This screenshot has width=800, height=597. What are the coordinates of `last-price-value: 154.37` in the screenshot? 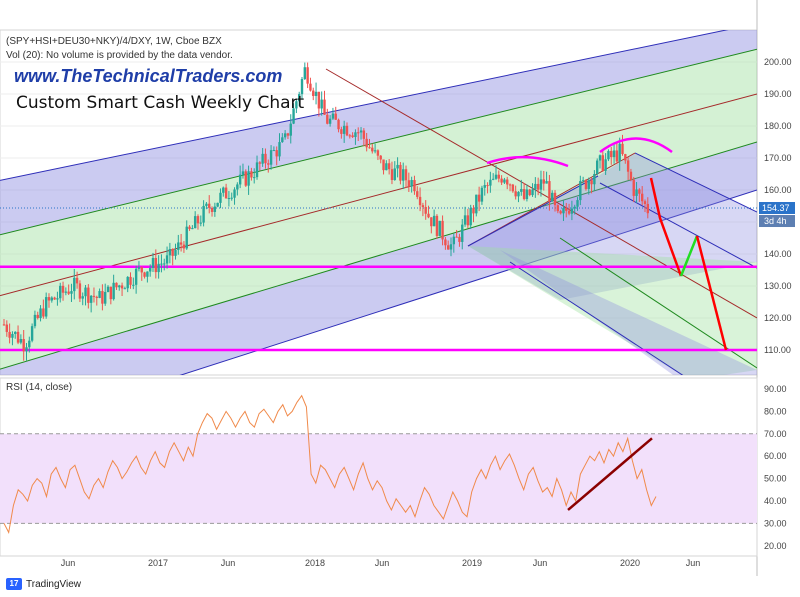 It's located at (776, 208).